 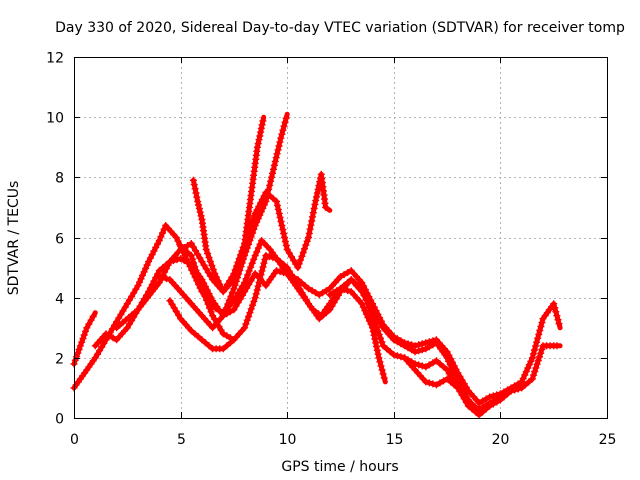 What do you see at coordinates (288, 440) in the screenshot?
I see `x-tick-label: 10` at bounding box center [288, 440].